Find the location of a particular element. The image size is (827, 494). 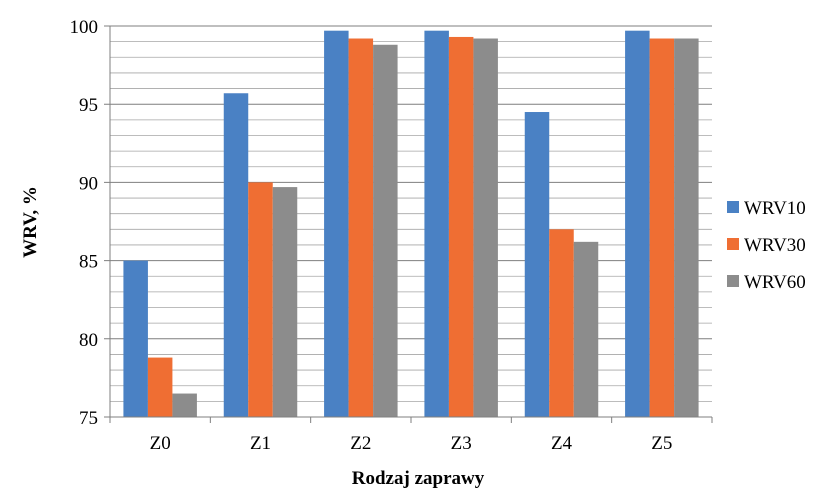

bar-wrv10-z3 is located at coordinates (436, 224).